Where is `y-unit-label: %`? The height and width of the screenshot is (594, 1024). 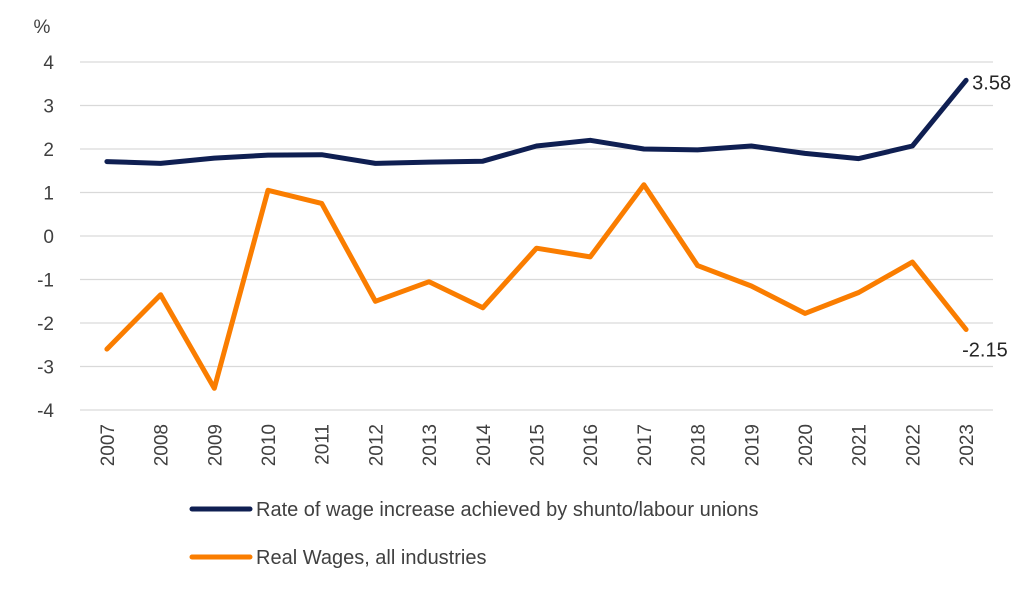 y-unit-label: % is located at coordinates (42, 27).